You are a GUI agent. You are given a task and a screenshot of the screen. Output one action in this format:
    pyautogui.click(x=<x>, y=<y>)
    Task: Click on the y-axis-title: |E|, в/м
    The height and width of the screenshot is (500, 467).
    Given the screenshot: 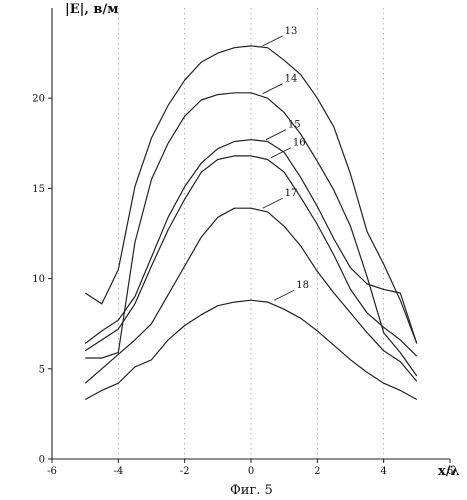 What is the action you would take?
    pyautogui.click(x=92, y=9)
    